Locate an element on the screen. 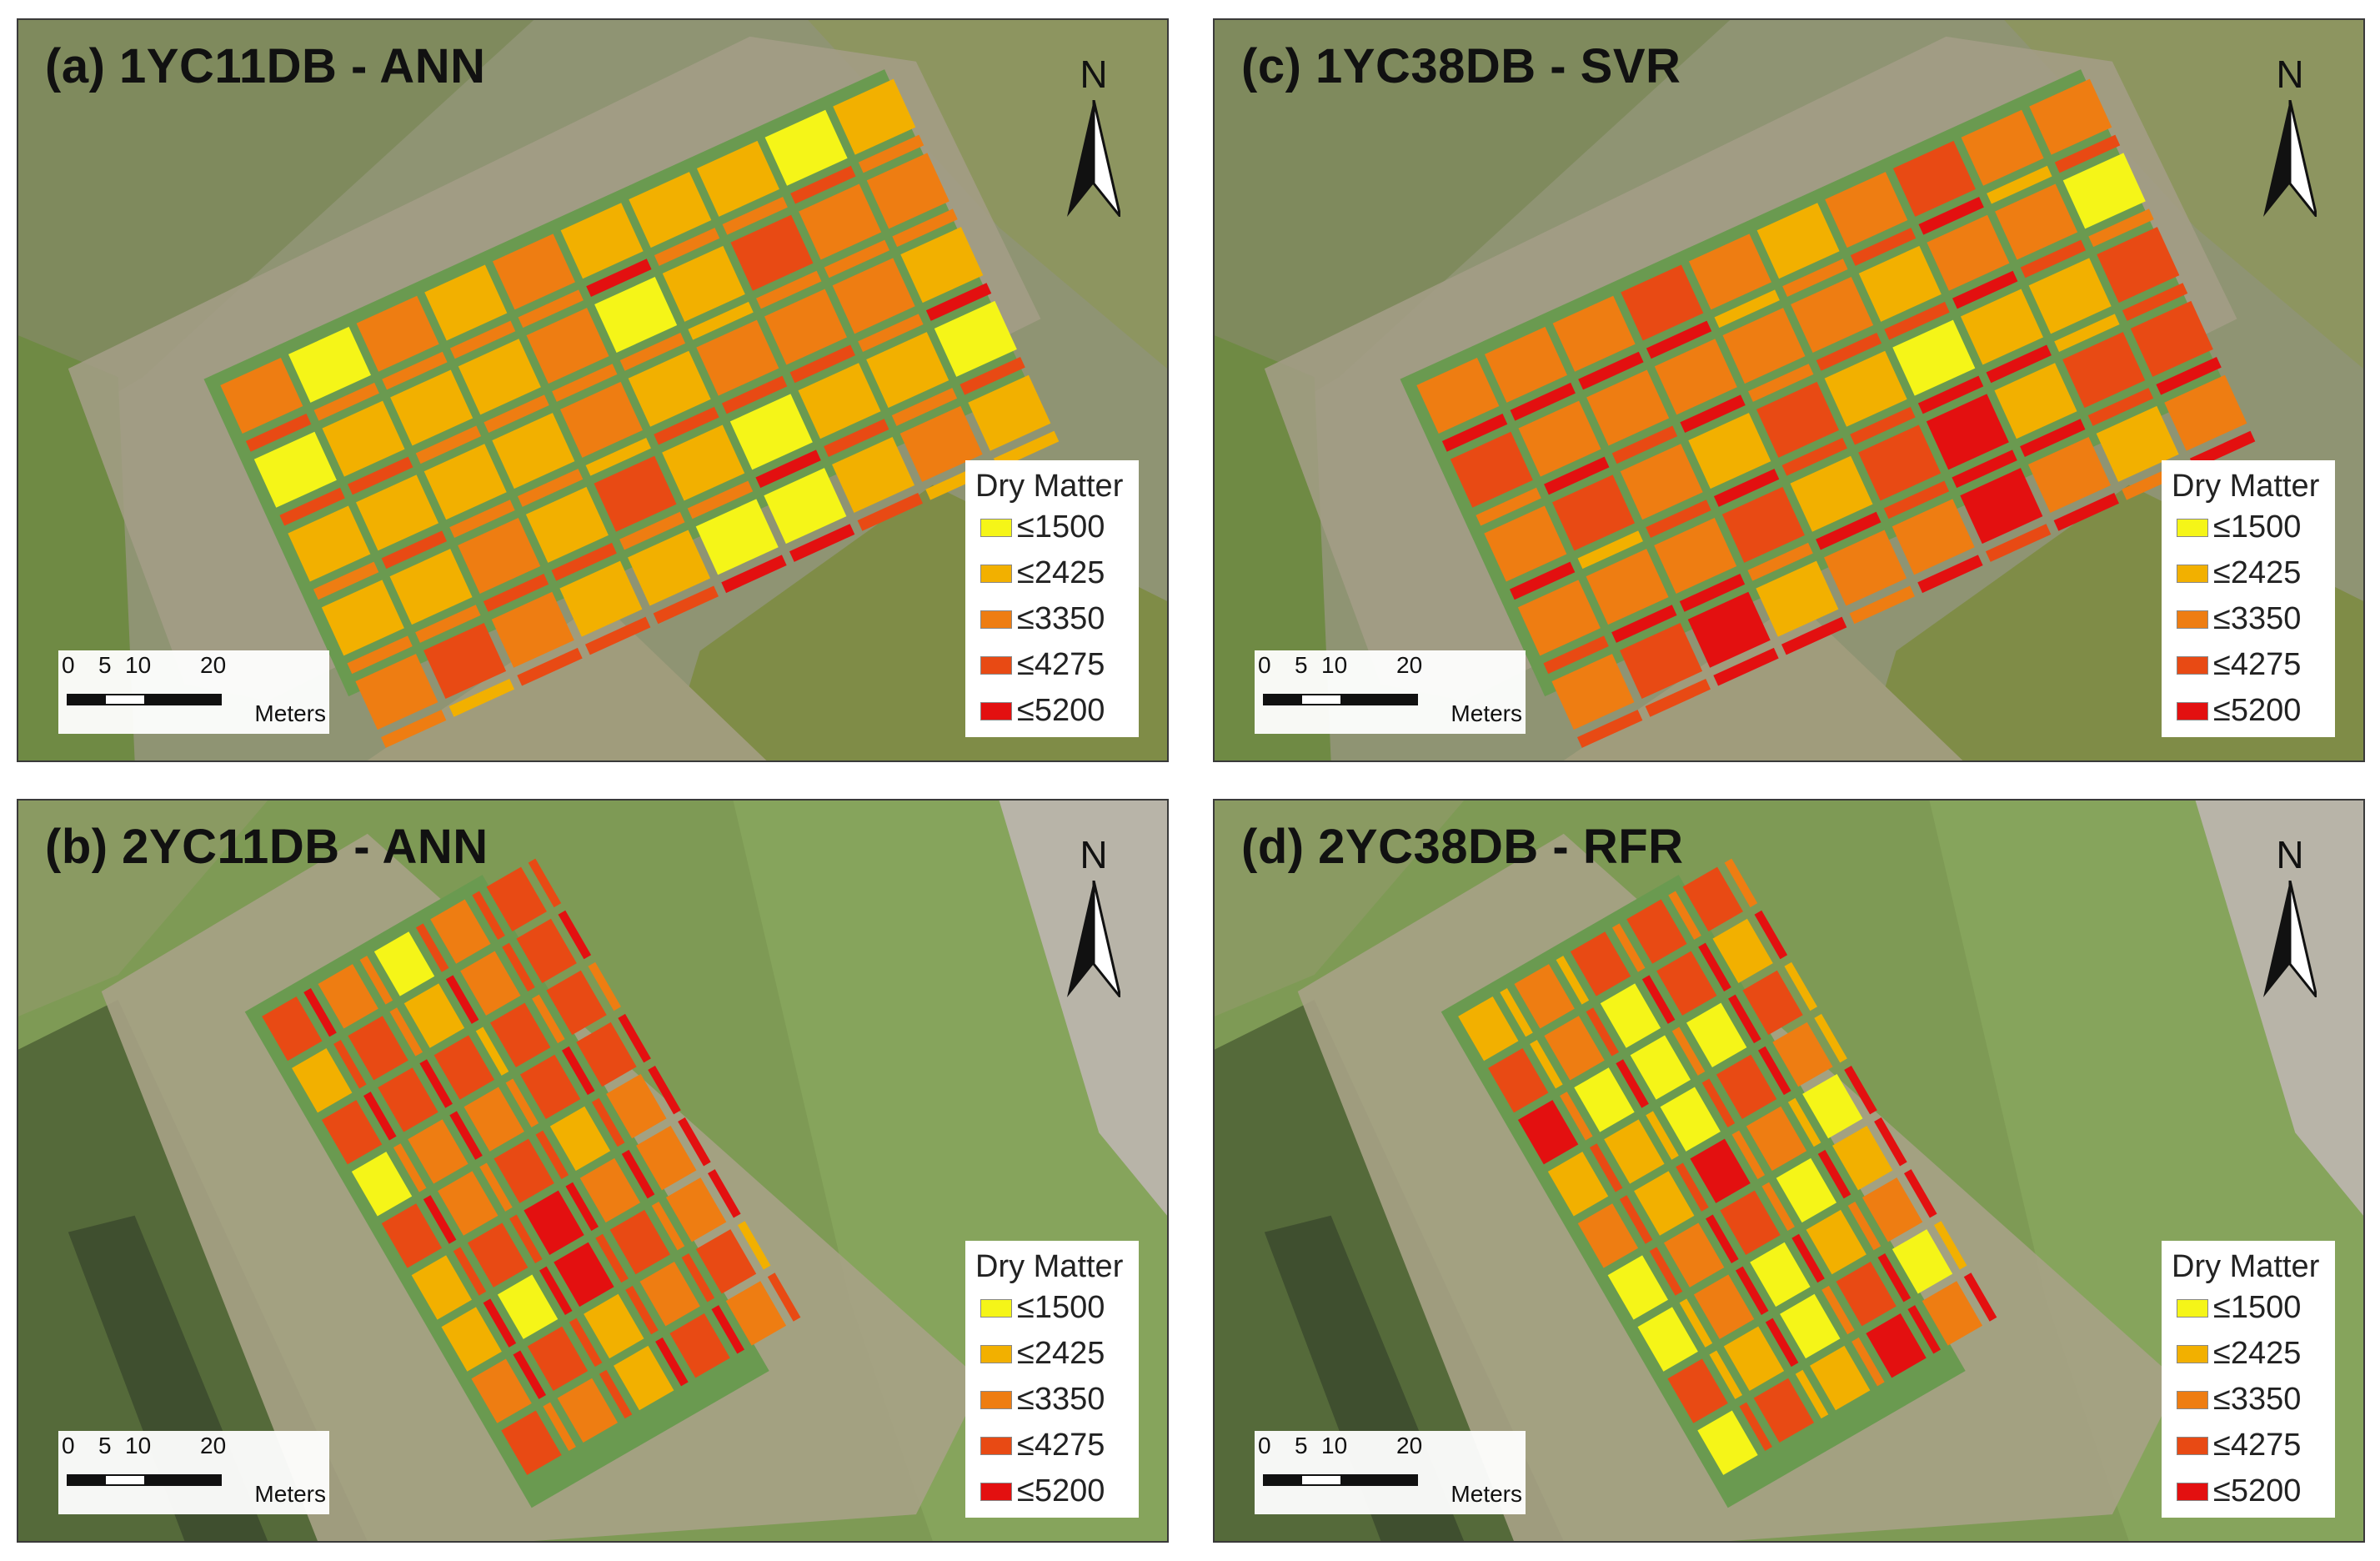  scale-tick: 0 is located at coordinates (68, 665).